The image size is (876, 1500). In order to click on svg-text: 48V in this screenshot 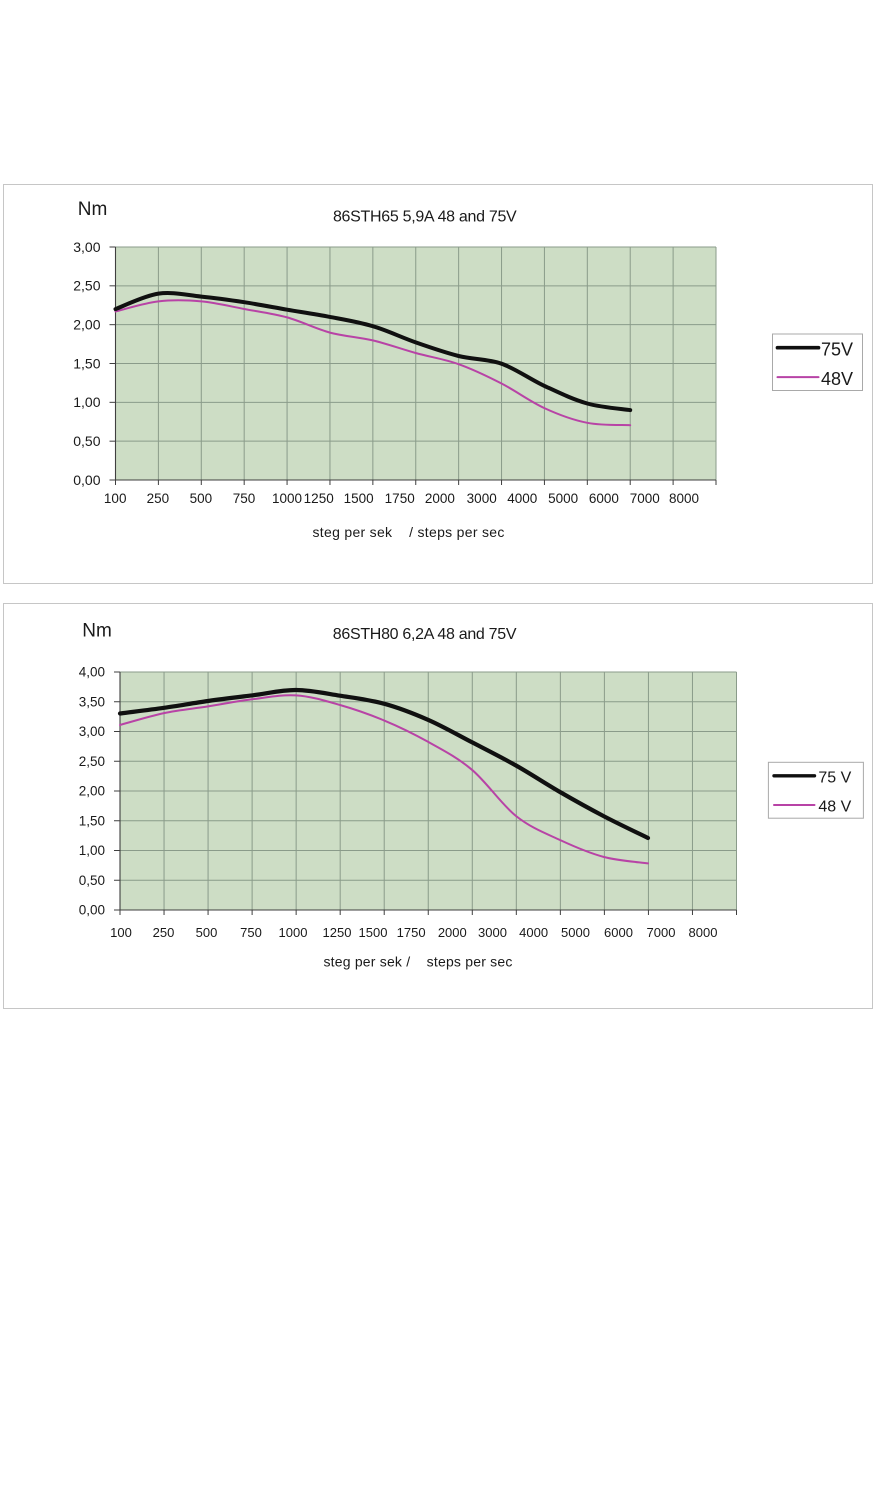, I will do `click(837, 379)`.